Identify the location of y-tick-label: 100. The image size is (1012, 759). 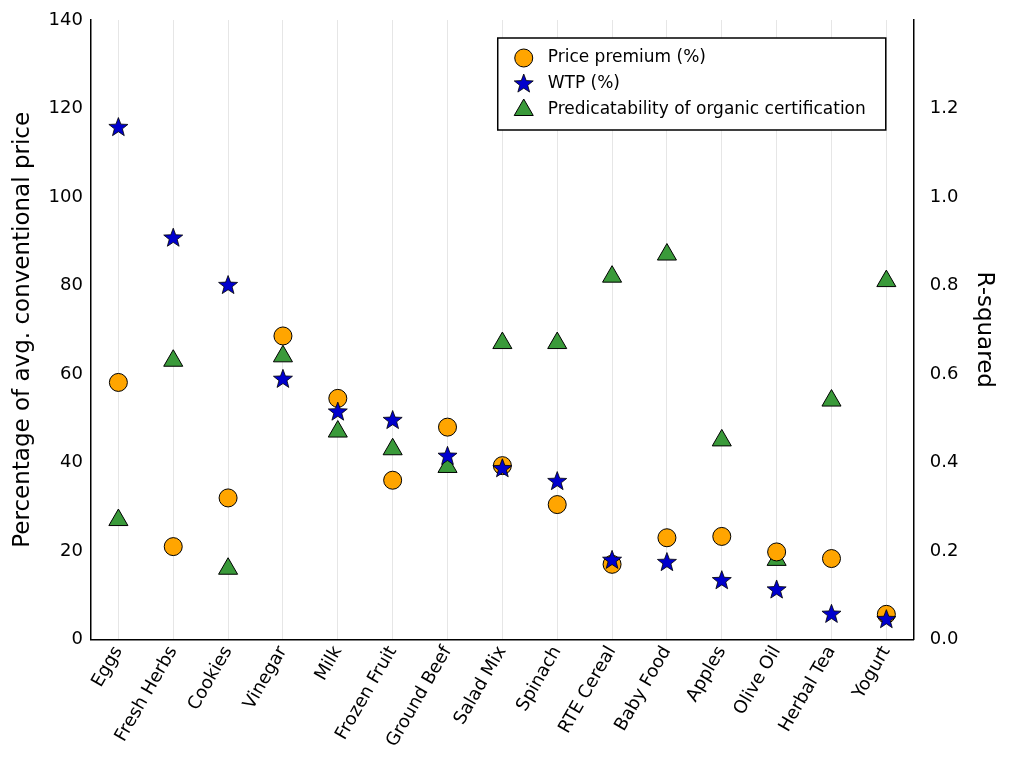
(65, 195).